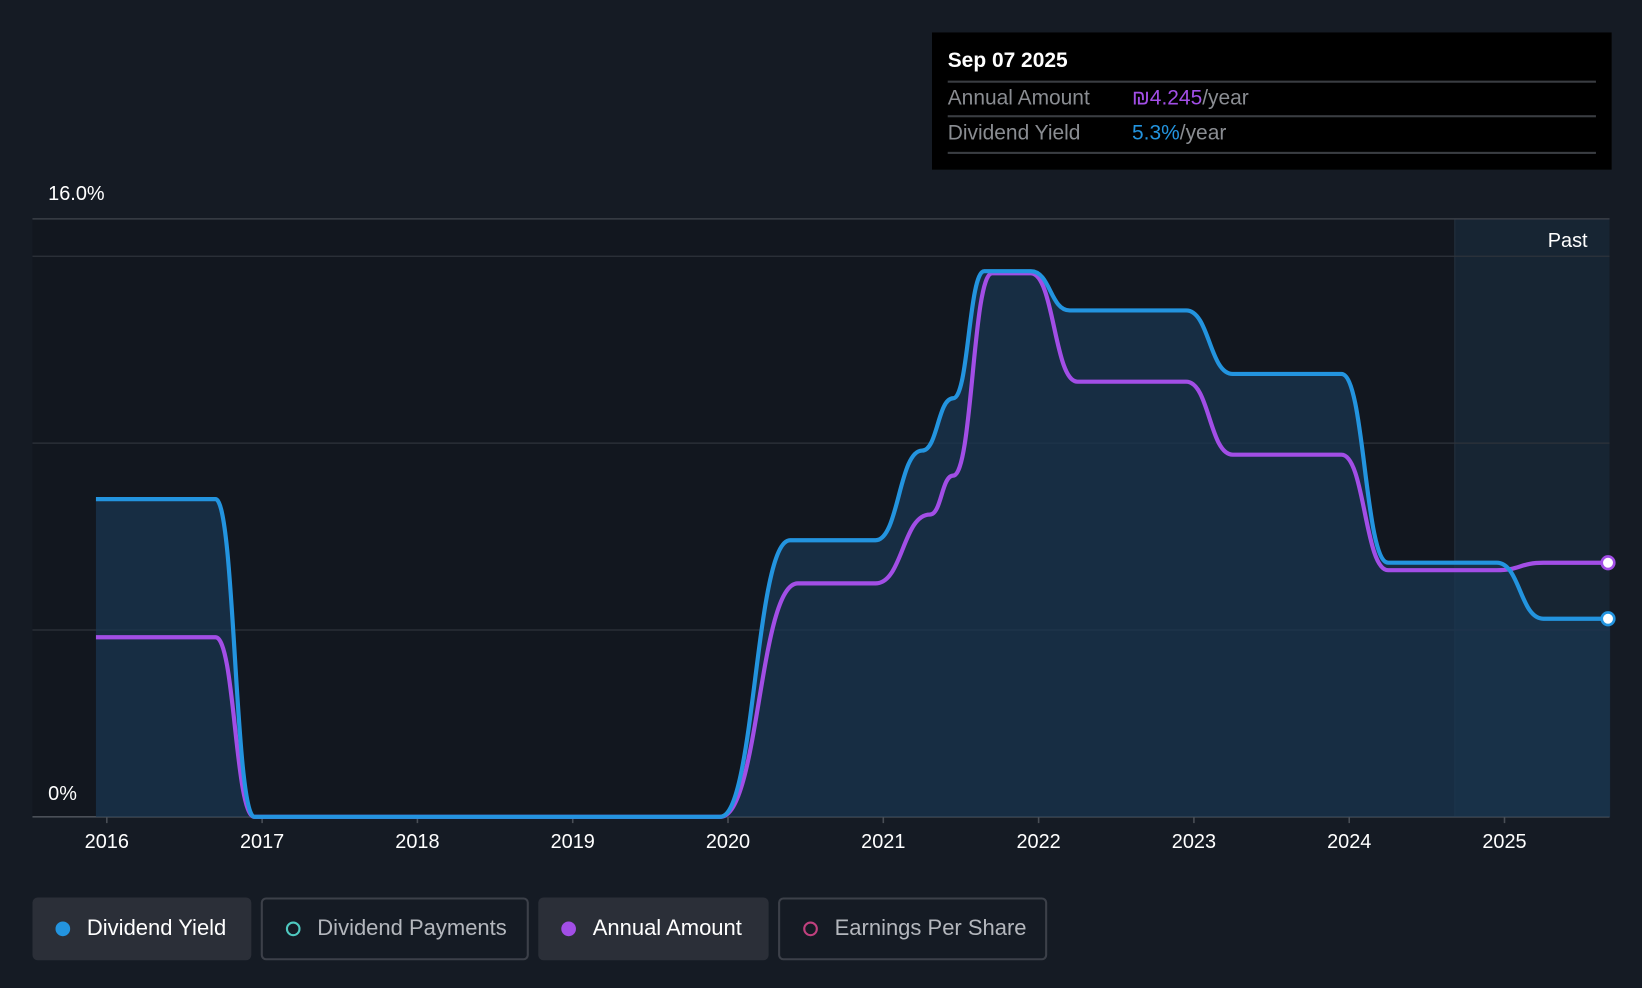 The width and height of the screenshot is (1642, 988). I want to click on tooltip-date: Sep 07 2025, so click(1007, 61).